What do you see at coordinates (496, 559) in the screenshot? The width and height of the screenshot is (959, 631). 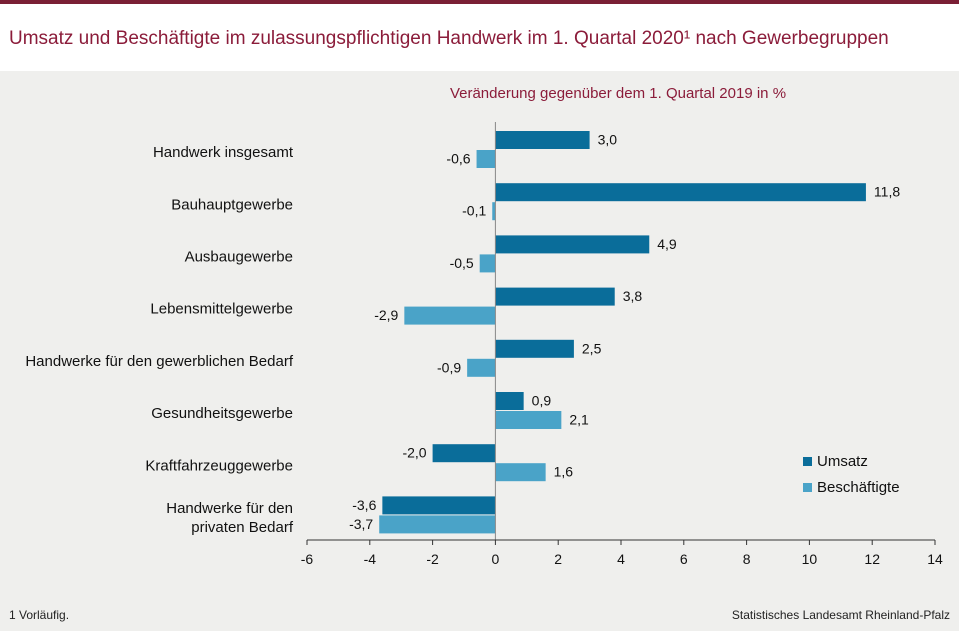 I see `x-tick-label: 0` at bounding box center [496, 559].